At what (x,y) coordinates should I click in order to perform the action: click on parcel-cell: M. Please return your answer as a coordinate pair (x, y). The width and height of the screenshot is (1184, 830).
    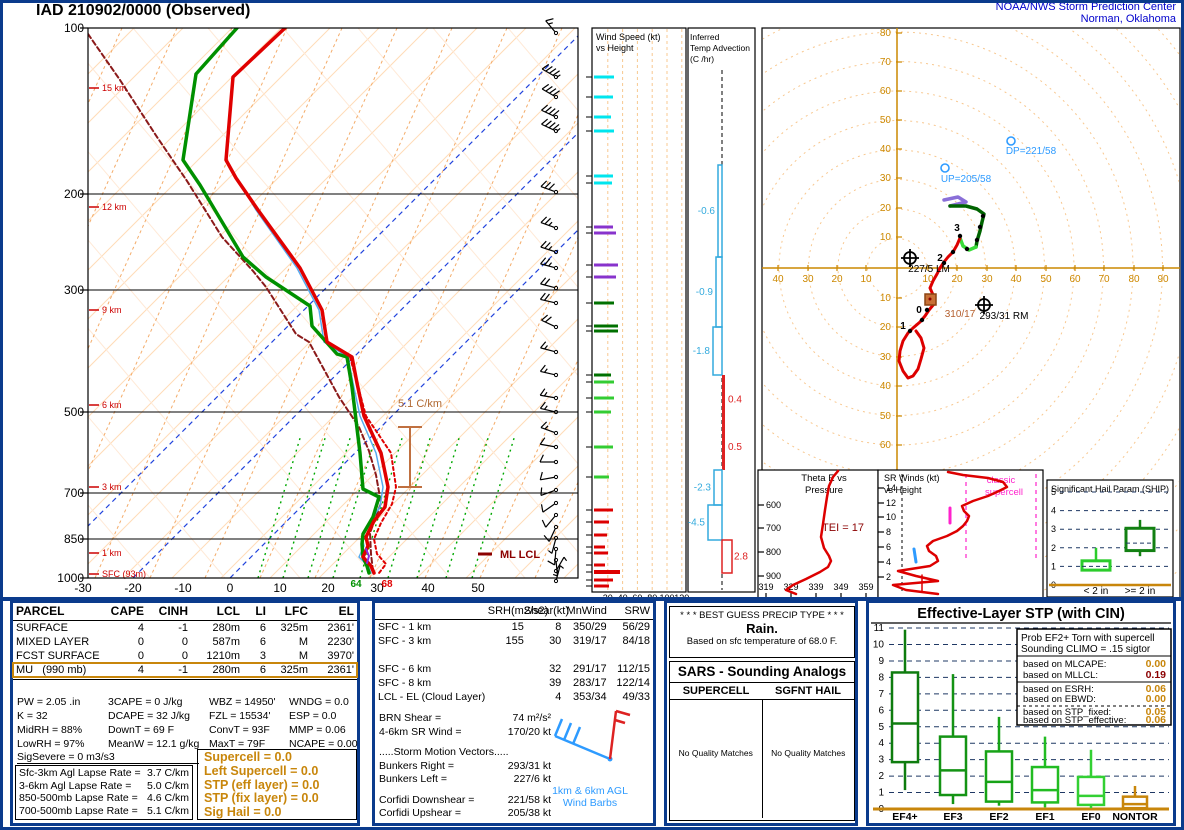
    Looking at the image, I should click on (303, 642).